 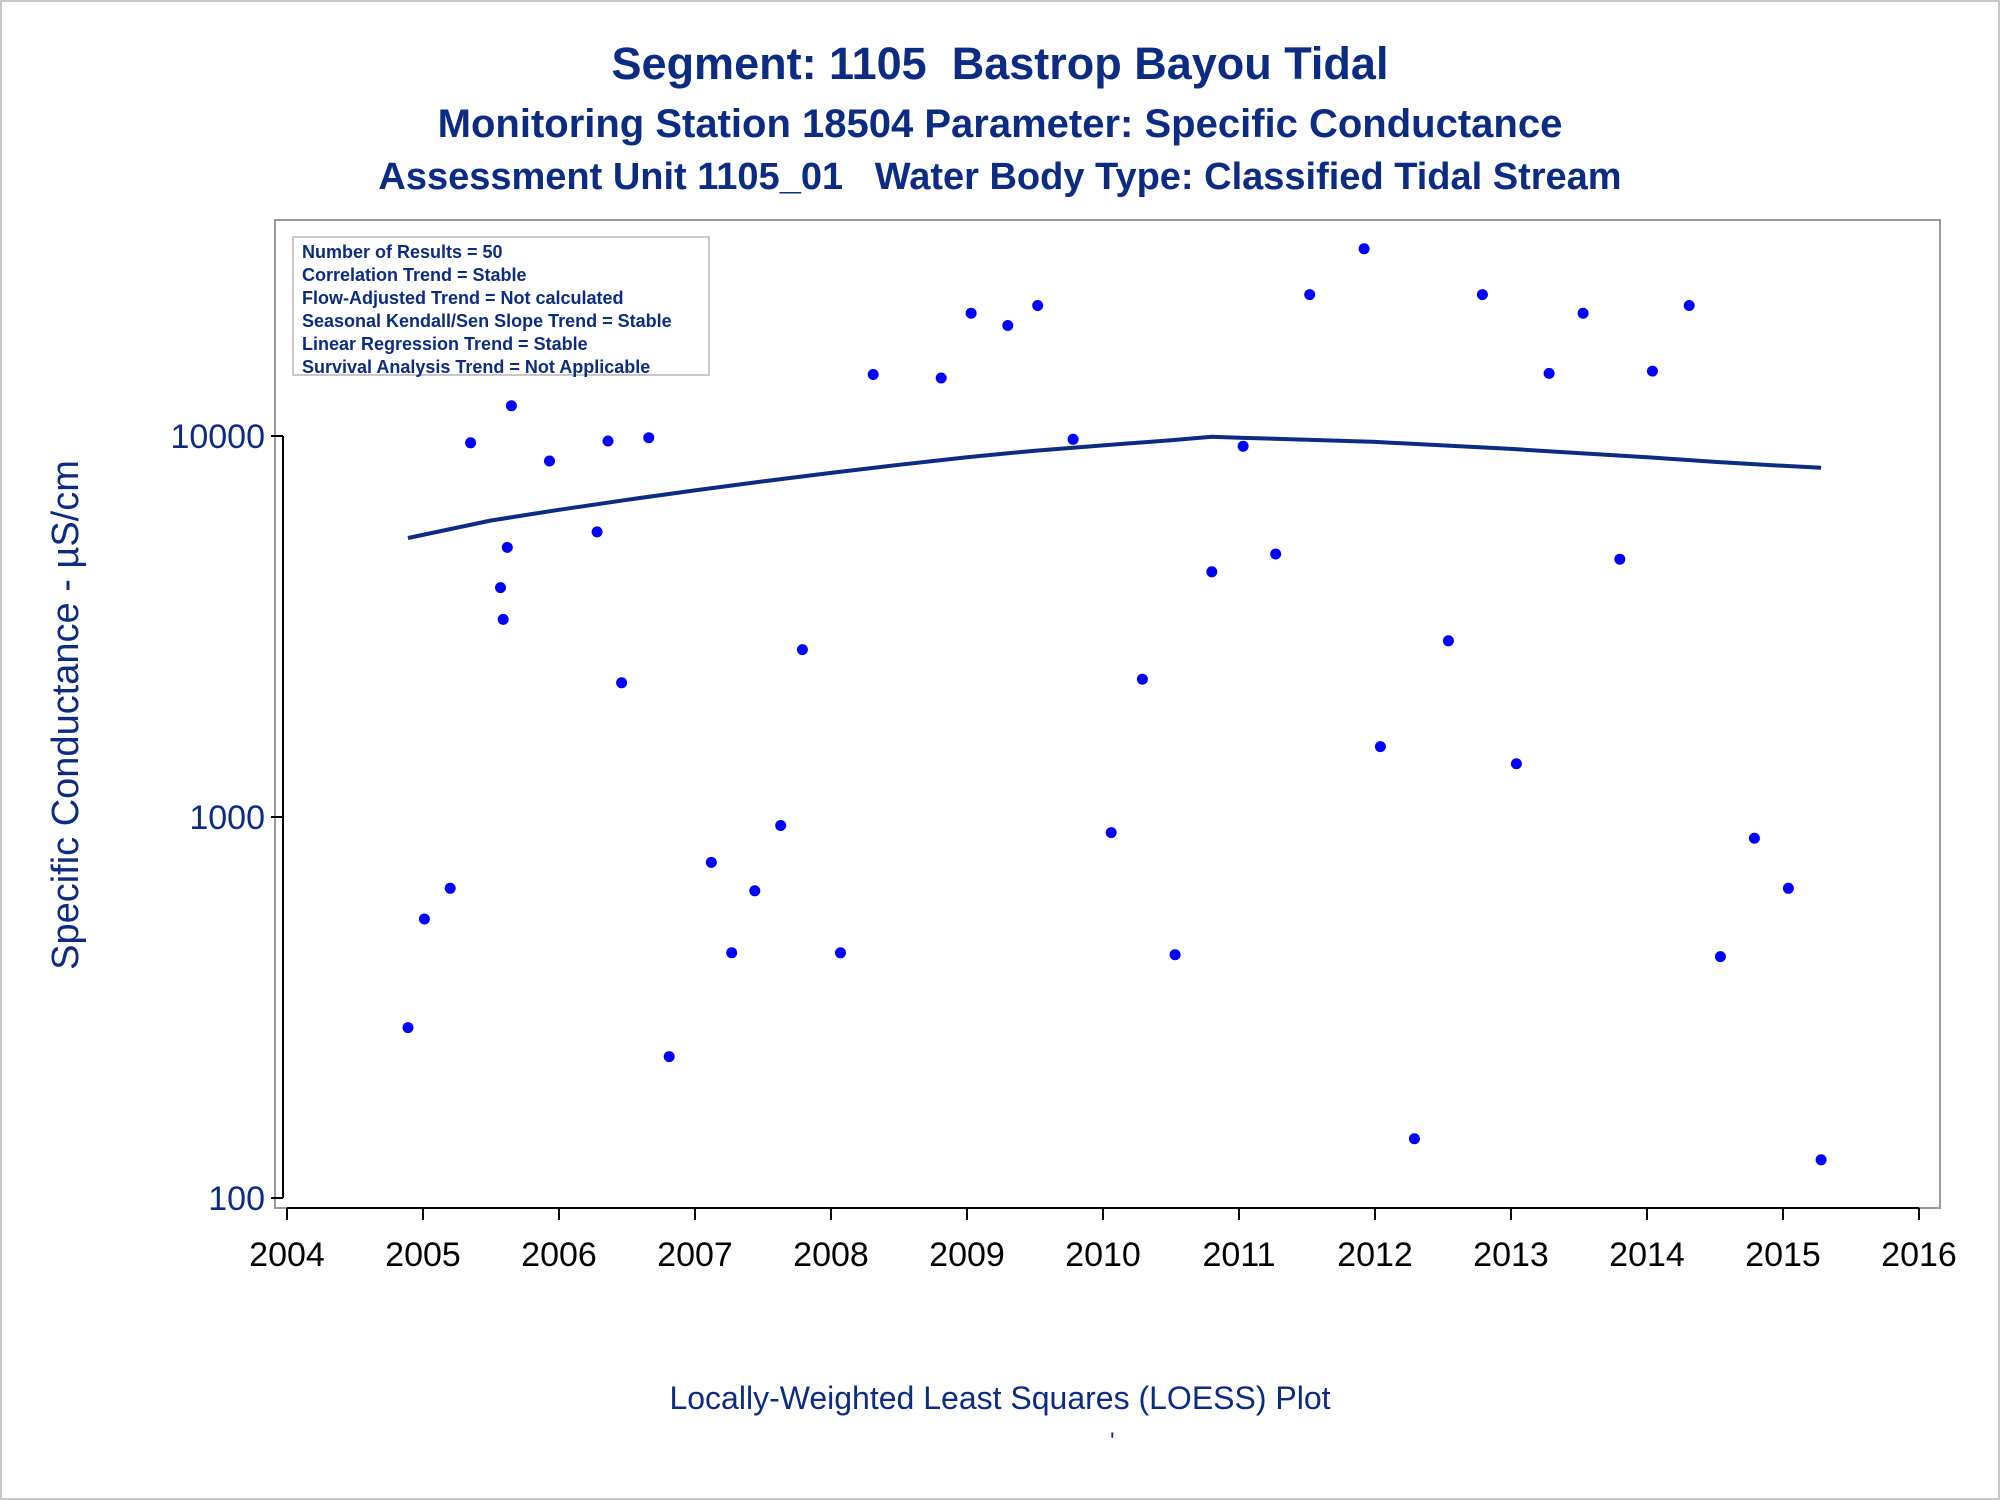 What do you see at coordinates (423, 1255) in the screenshot?
I see `x-tick-label: 2005` at bounding box center [423, 1255].